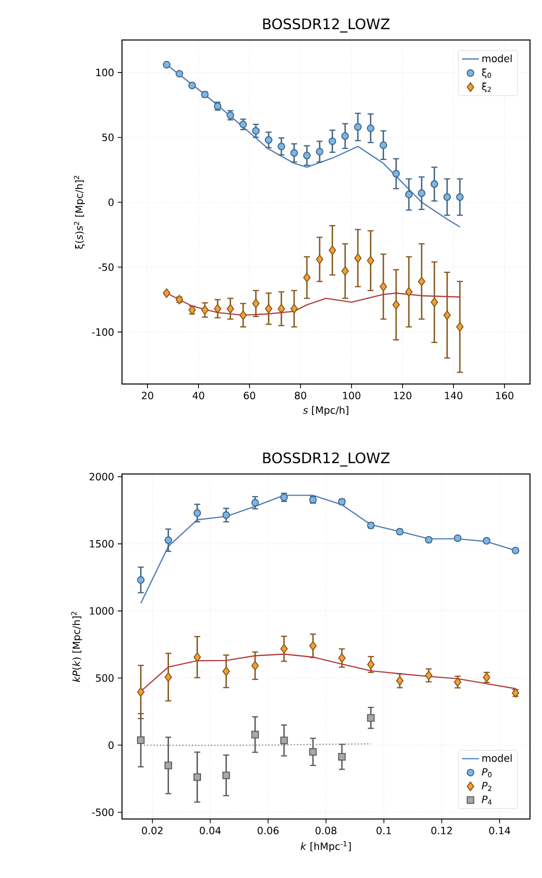 The width and height of the screenshot is (542, 878). What do you see at coordinates (487, 800) in the screenshot?
I see `legend-label: P$_{4}$` at bounding box center [487, 800].